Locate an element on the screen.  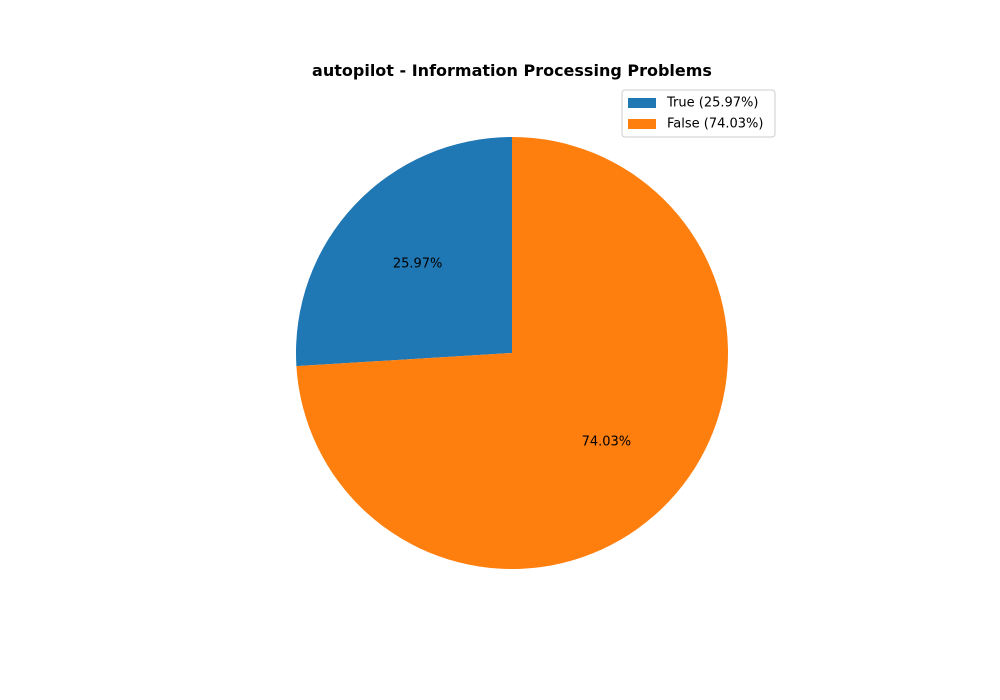
legend: True (25.97%) False (74.03%) is located at coordinates (698, 113).